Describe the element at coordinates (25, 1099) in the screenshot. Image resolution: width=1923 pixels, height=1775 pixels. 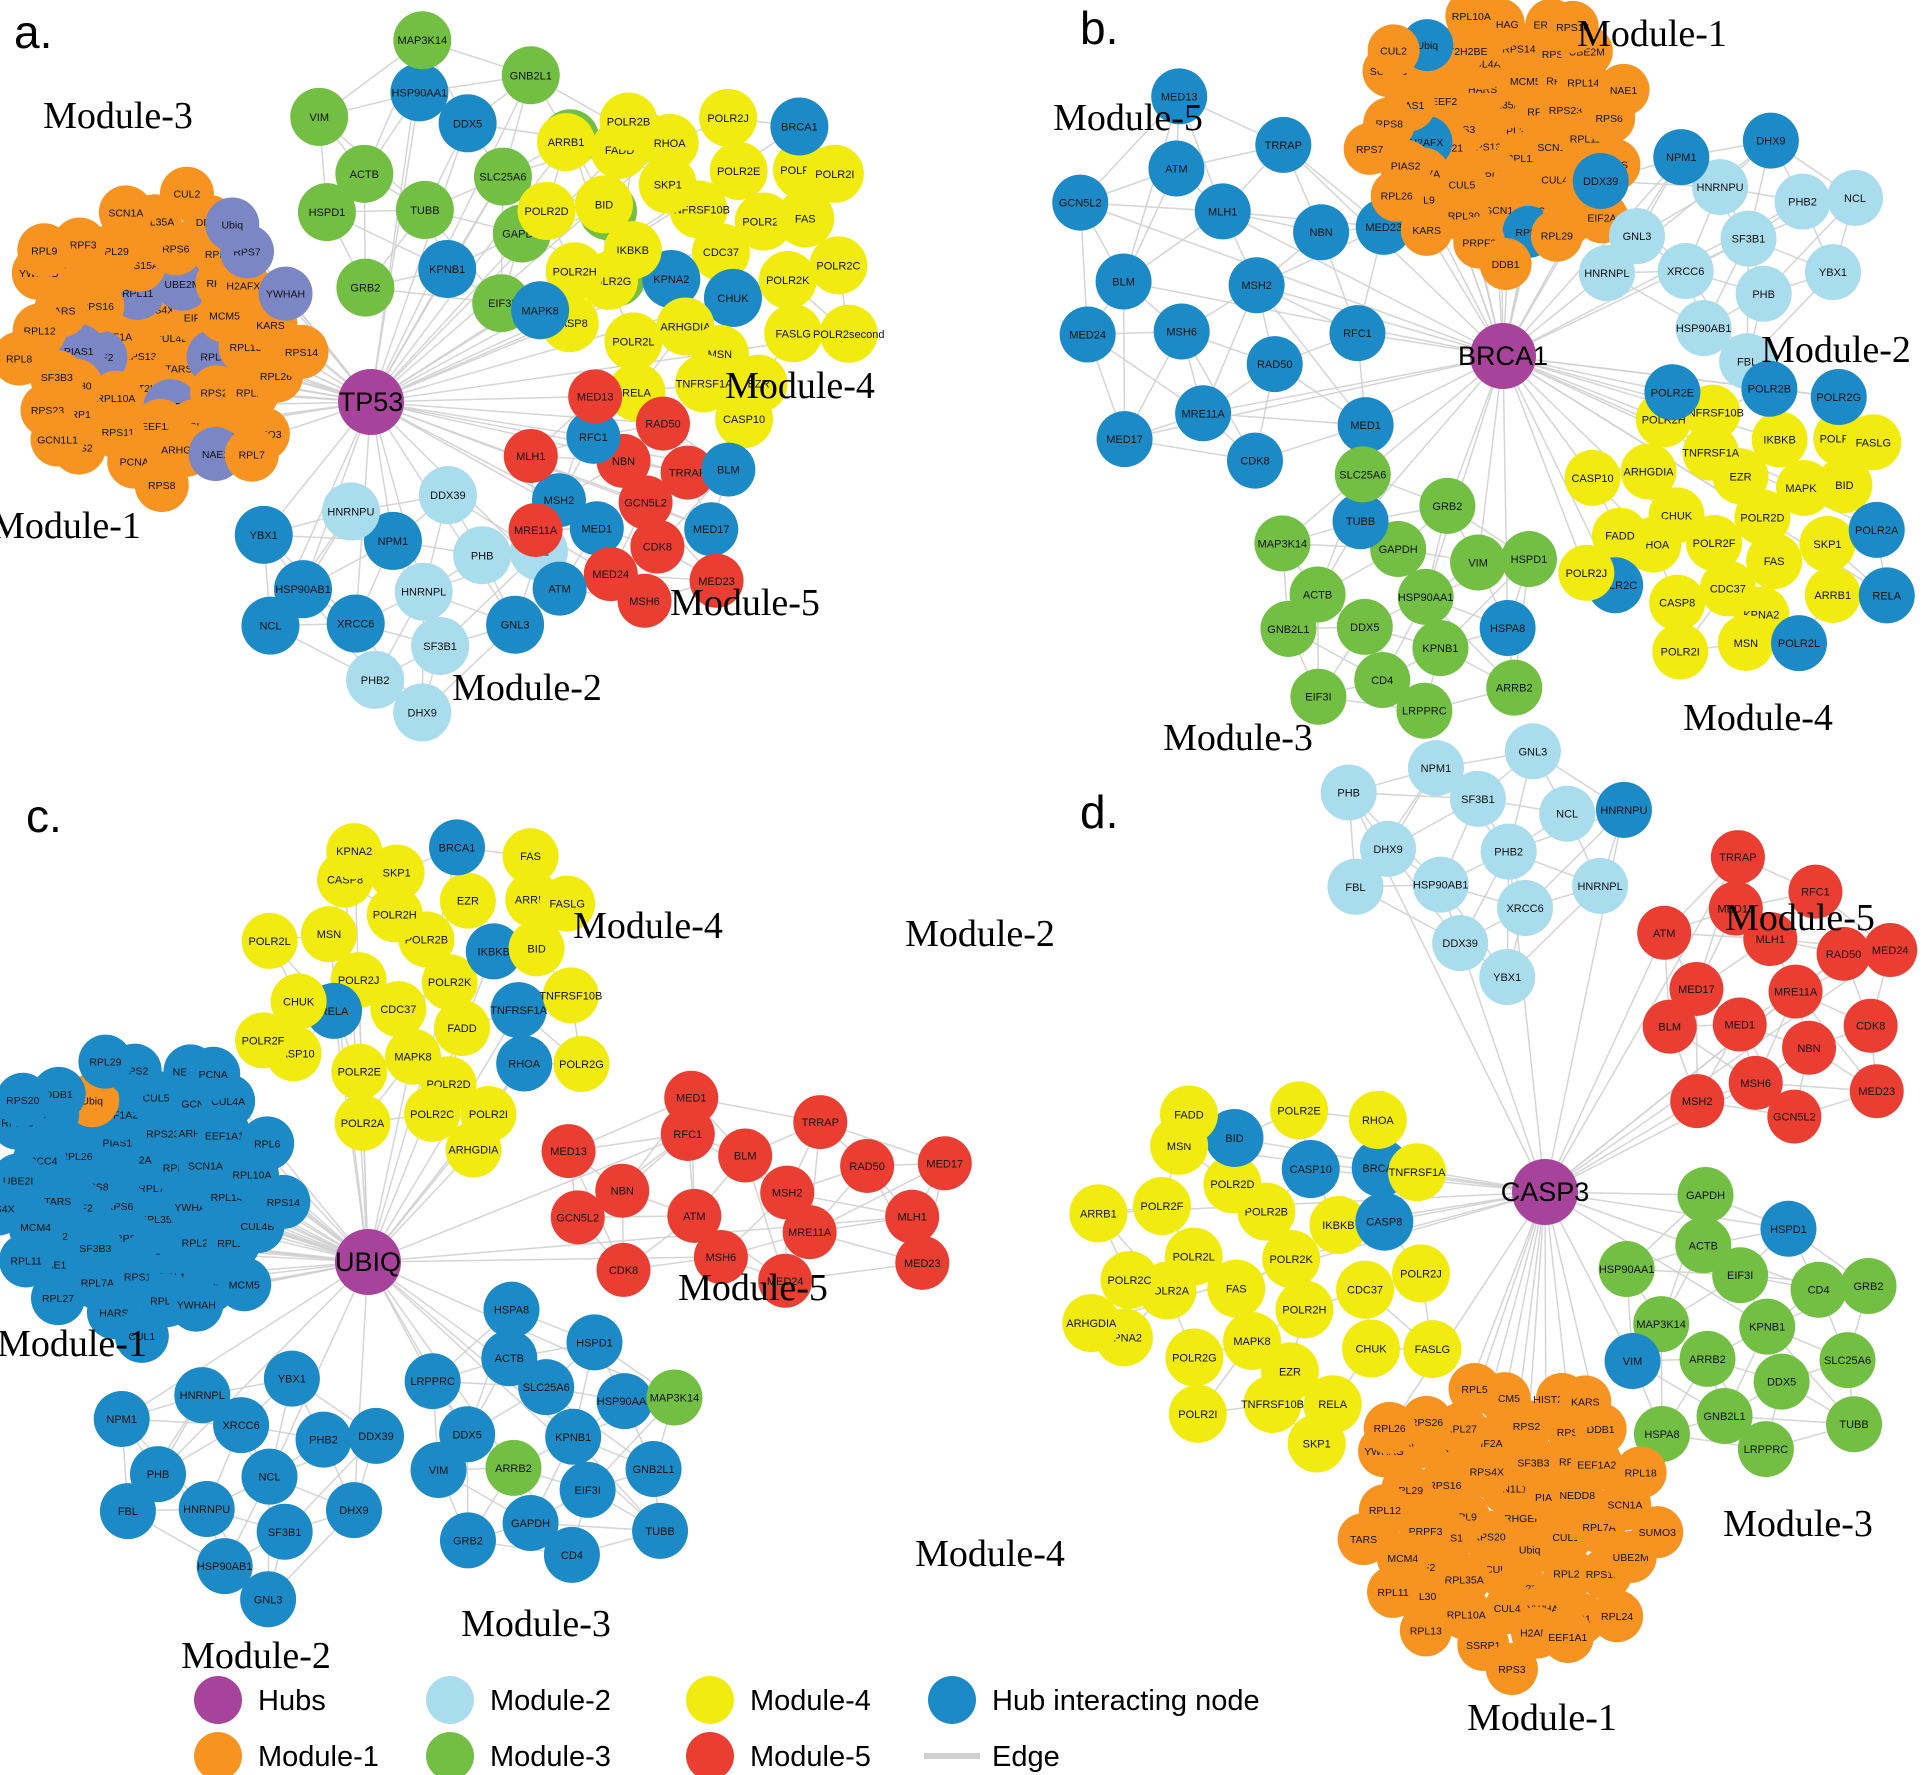
I see `node-rps20` at that location.